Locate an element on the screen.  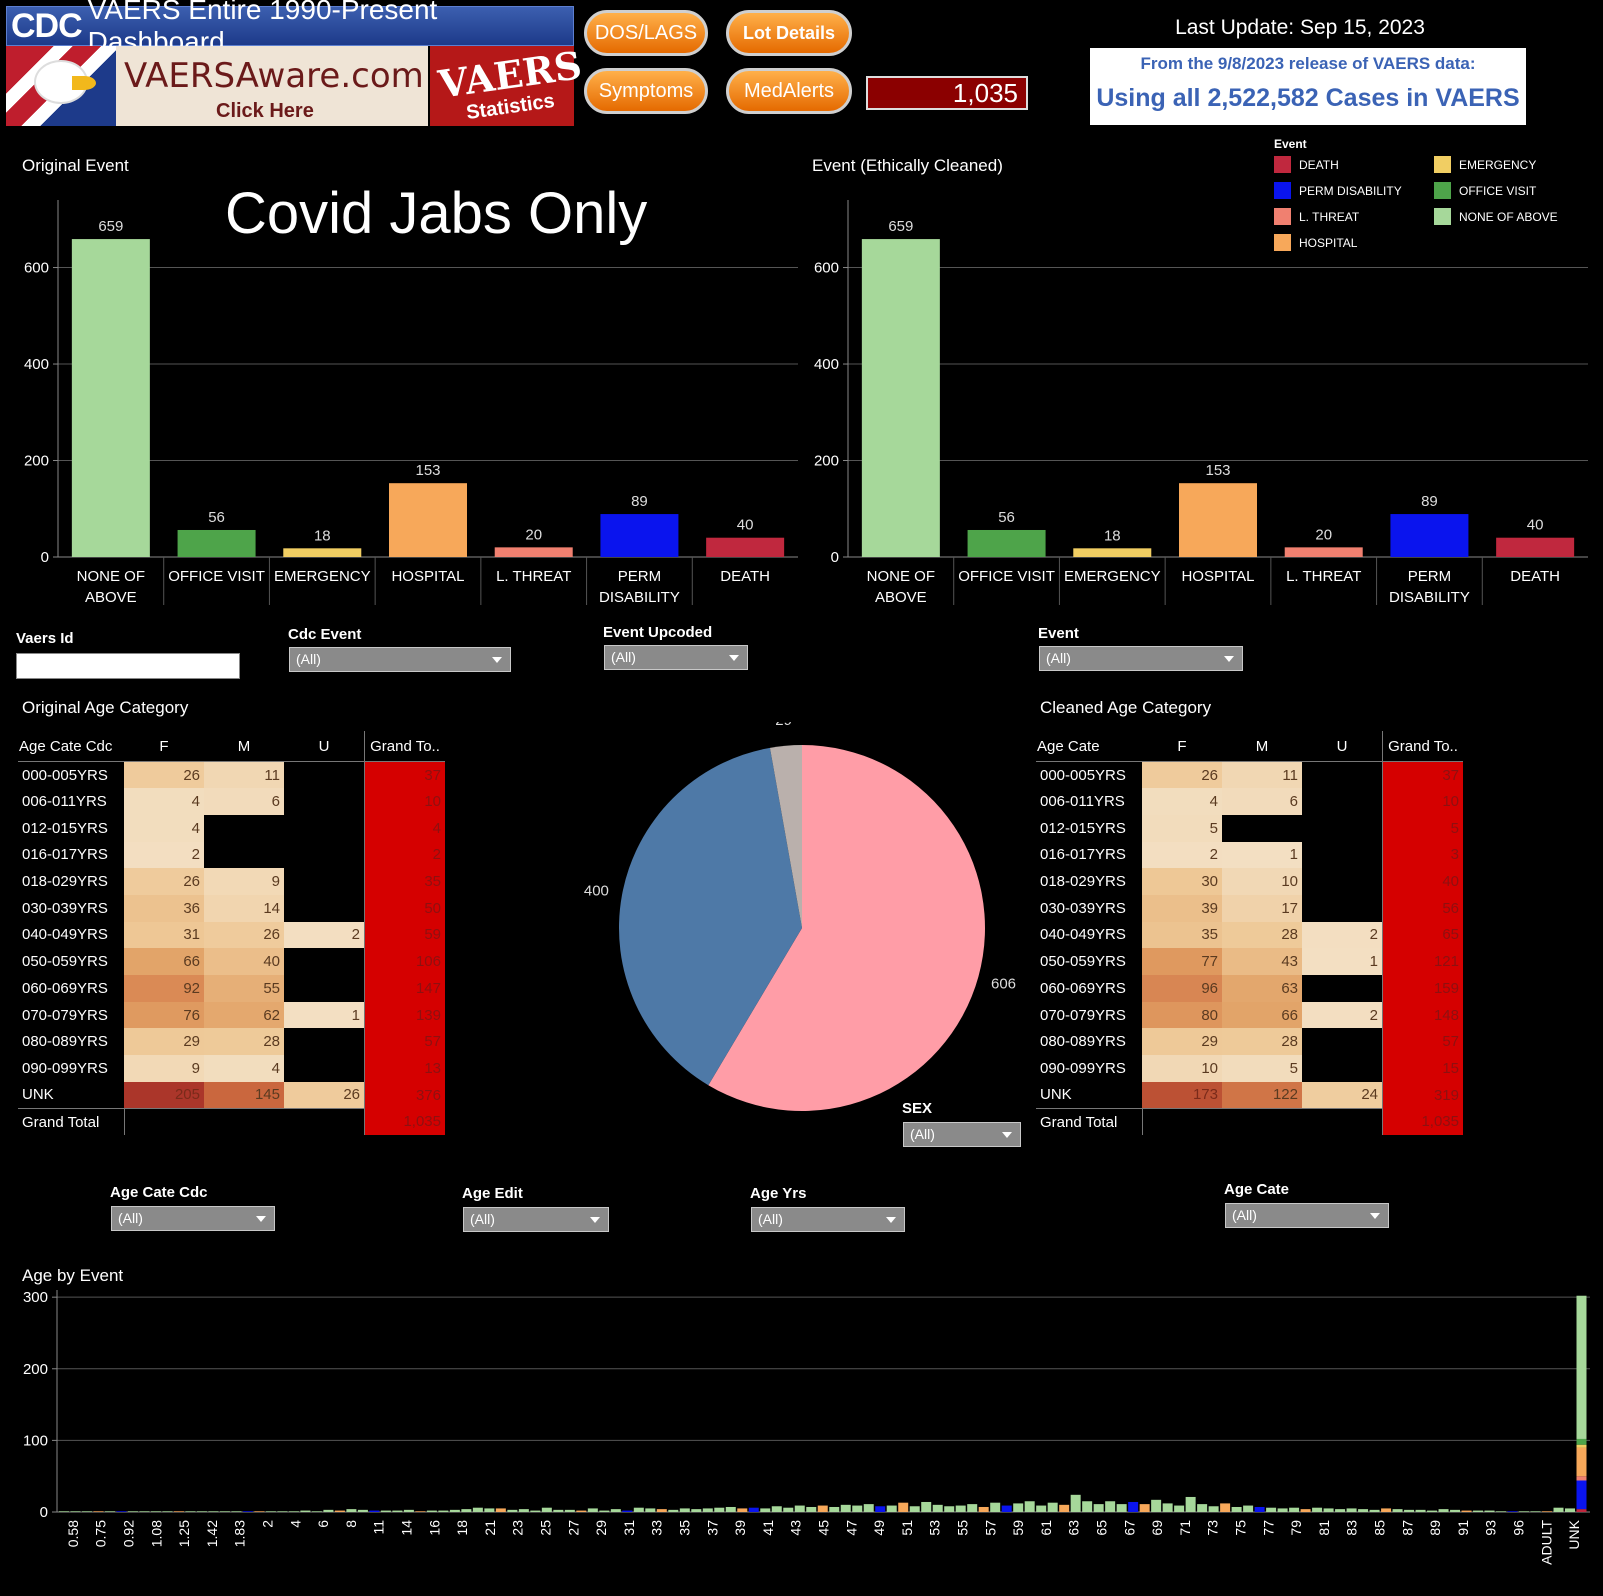
pie-slice-u is located at coordinates (785, 836).